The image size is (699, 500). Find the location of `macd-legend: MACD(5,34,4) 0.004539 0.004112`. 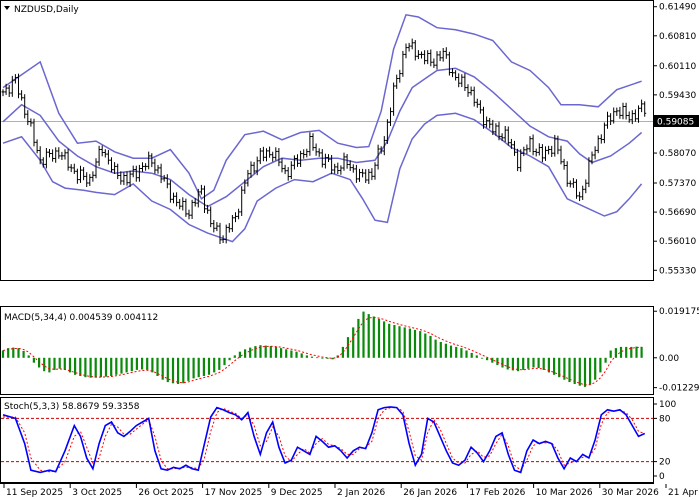

macd-legend: MACD(5,34,4) 0.004539 0.004112 is located at coordinates (81, 318).